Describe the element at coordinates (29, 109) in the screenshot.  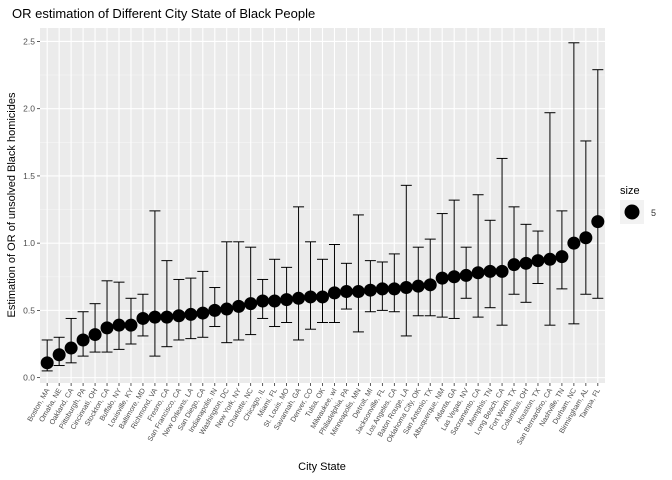
I see `y-tick-label: 2.0` at that location.